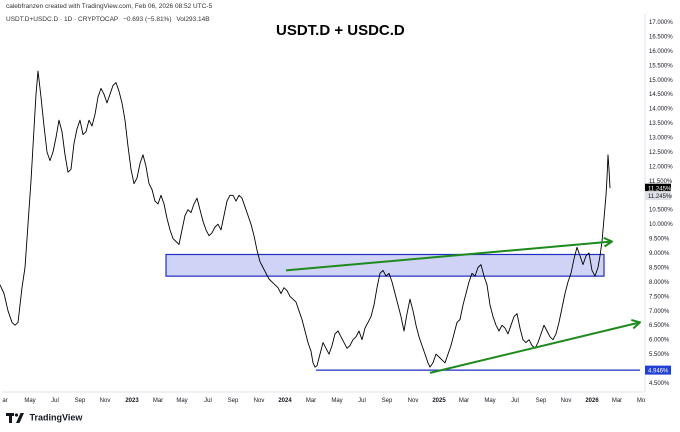  I want to click on y-tick-label: 14.500%, so click(661, 95).